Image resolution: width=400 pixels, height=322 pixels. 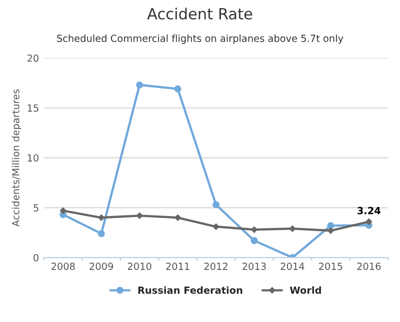 What do you see at coordinates (33, 108) in the screenshot?
I see `y-tick-label: 15` at bounding box center [33, 108].